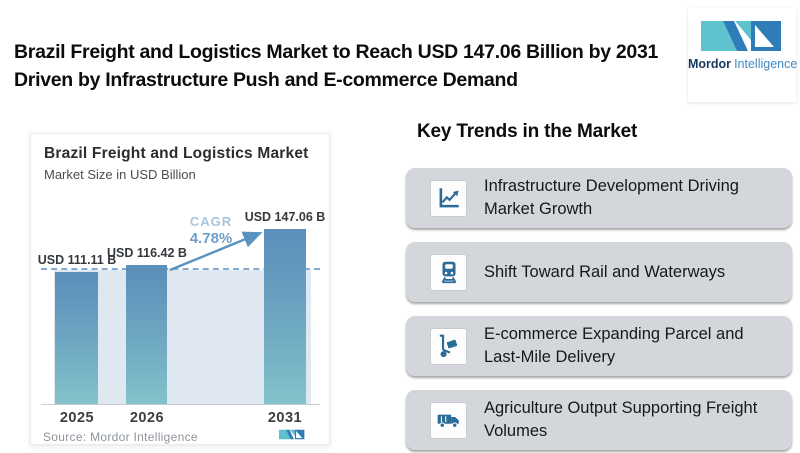 This screenshot has width=800, height=453. I want to click on bar-2025, so click(76, 338).